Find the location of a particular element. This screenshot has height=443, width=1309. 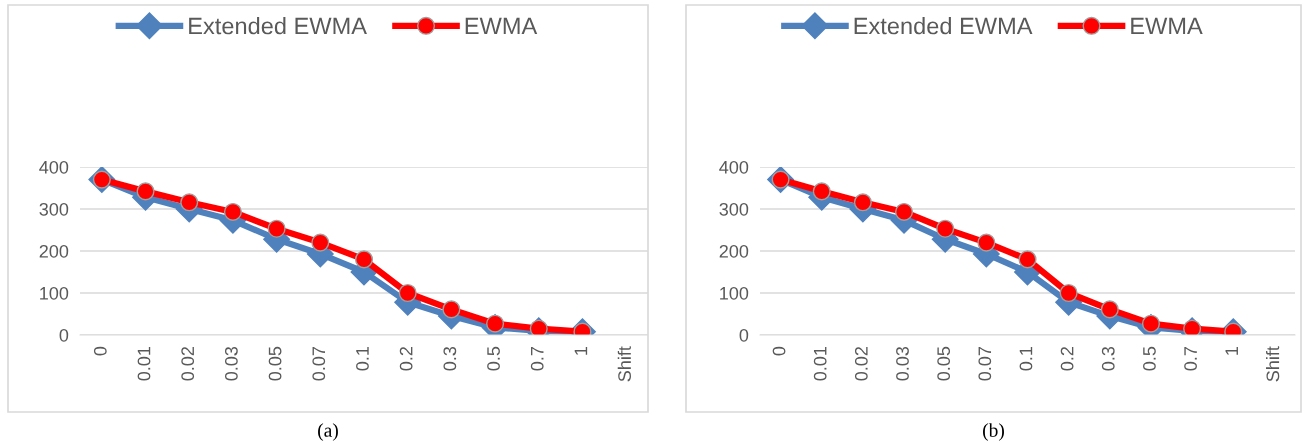

text: (b) is located at coordinates (993, 432).